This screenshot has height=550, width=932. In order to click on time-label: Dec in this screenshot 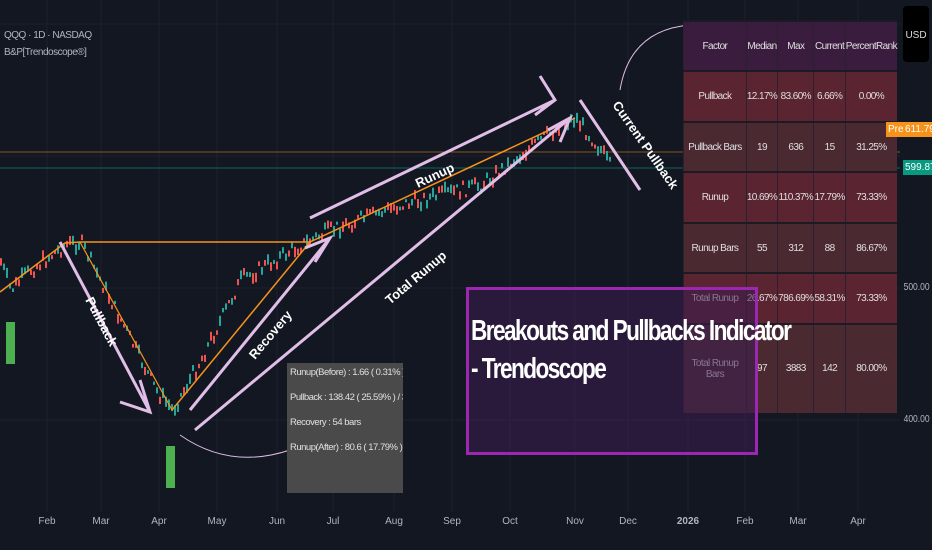, I will do `click(628, 521)`.